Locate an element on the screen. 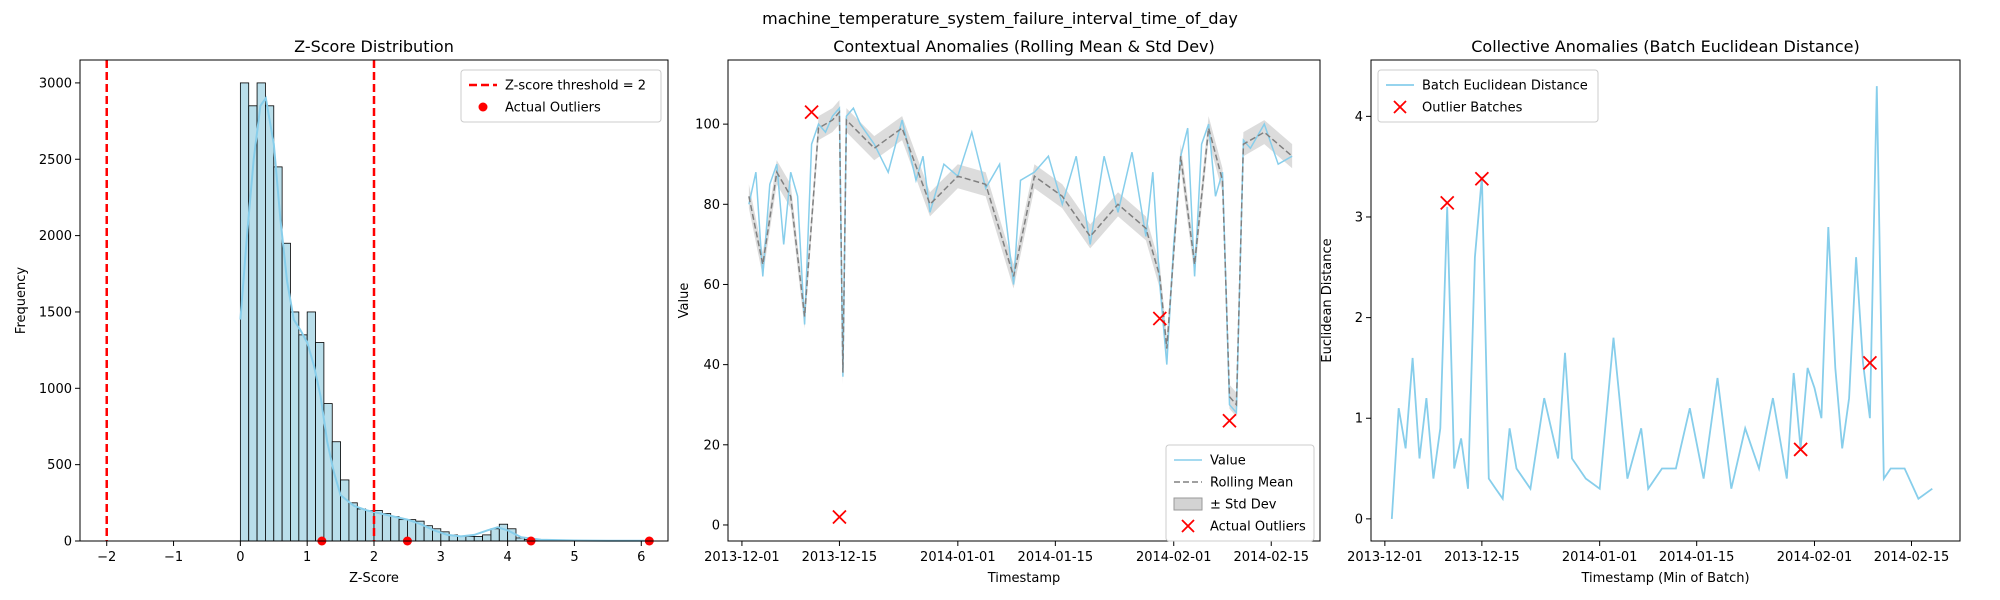 The image size is (2000, 600). x-tick-label: 3 is located at coordinates (441, 557).